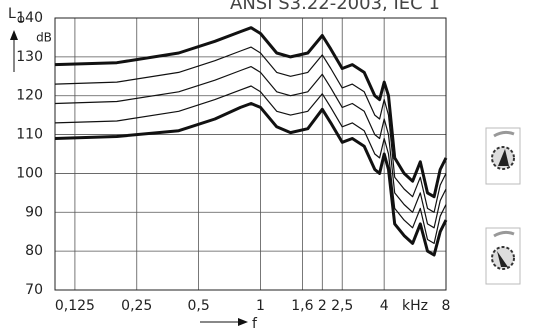  Describe the element at coordinates (34, 290) in the screenshot. I see `y-tick-label: 70` at that location.